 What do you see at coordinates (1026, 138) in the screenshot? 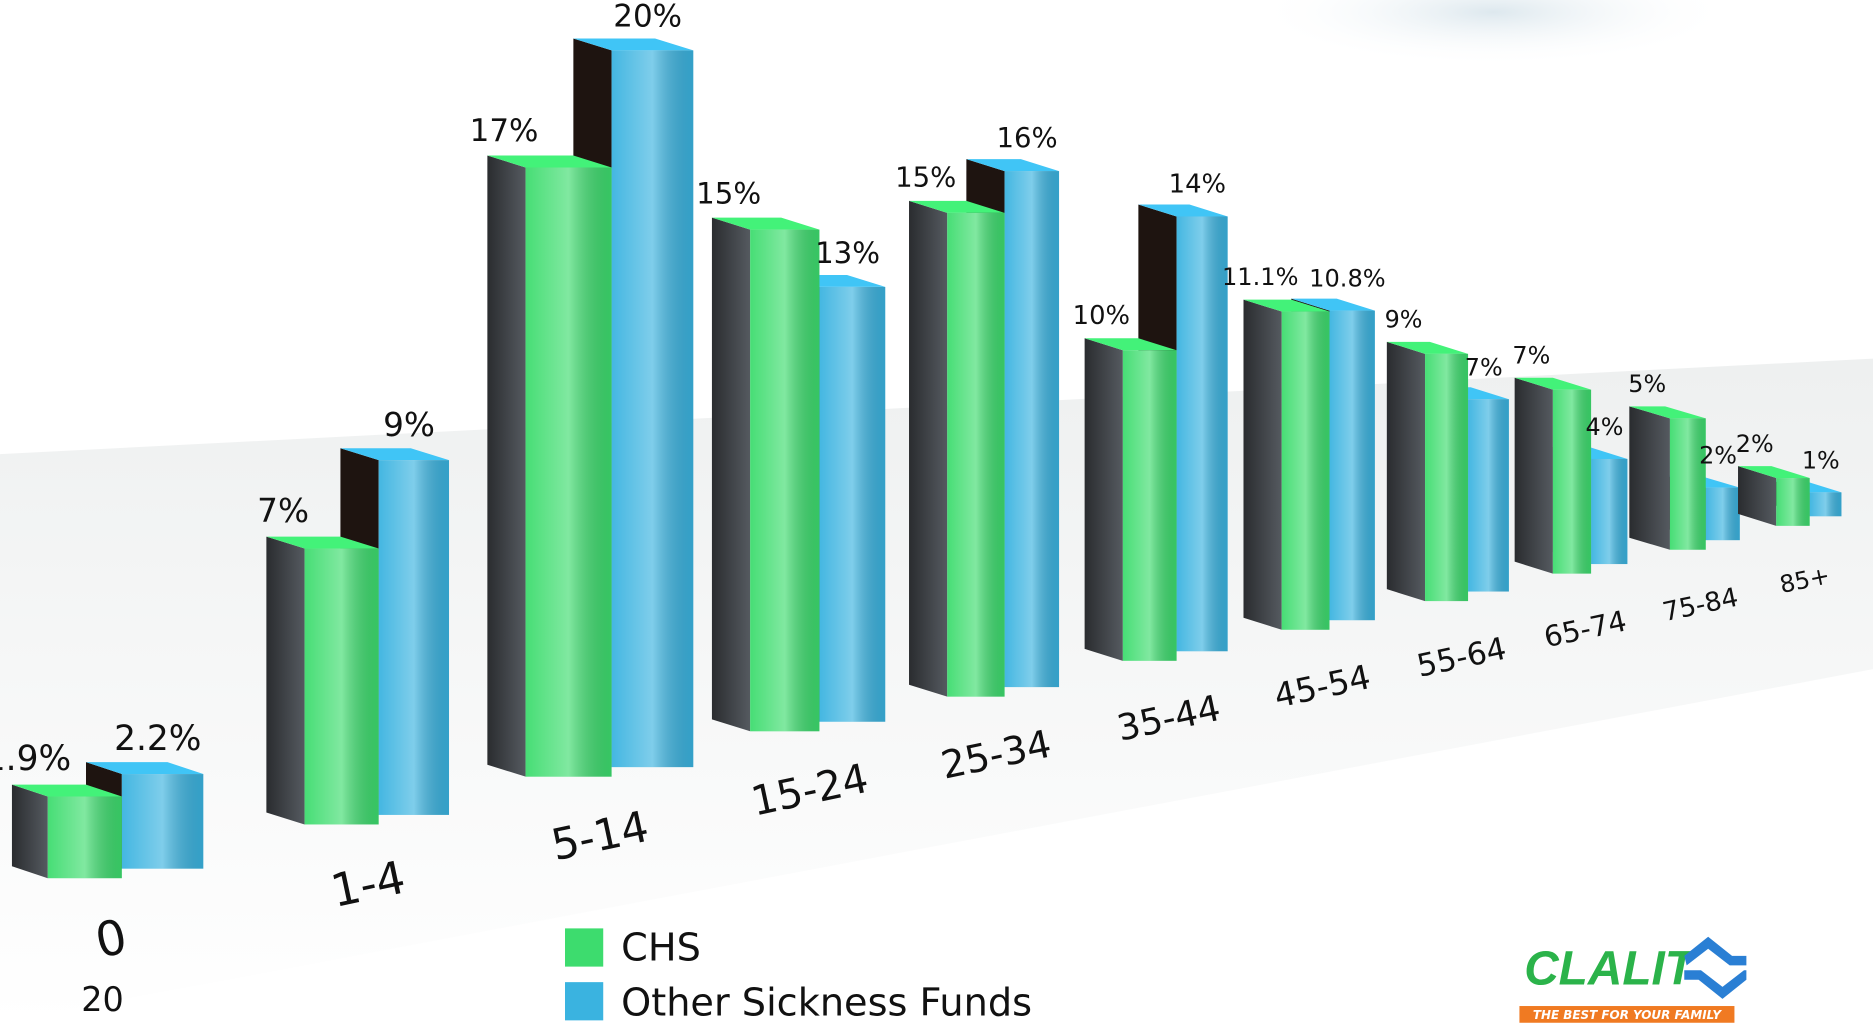
I see `data-label: 16%` at bounding box center [1026, 138].